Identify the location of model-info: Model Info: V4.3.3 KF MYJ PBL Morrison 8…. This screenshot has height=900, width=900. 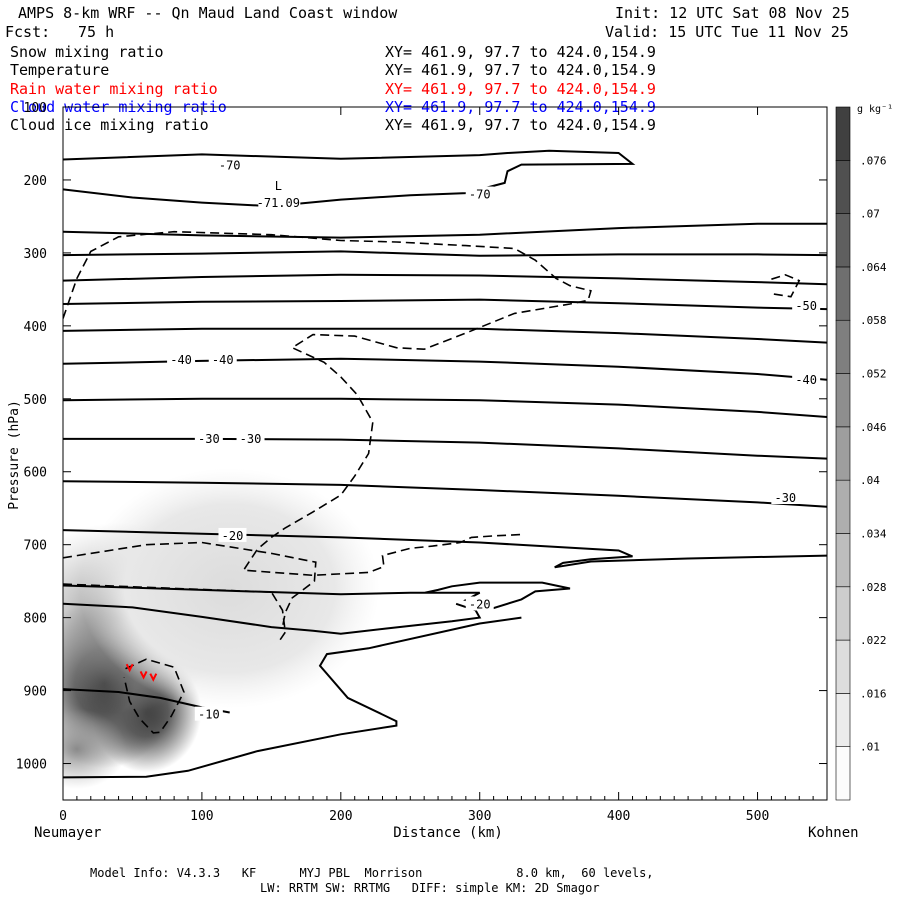
(372, 873).